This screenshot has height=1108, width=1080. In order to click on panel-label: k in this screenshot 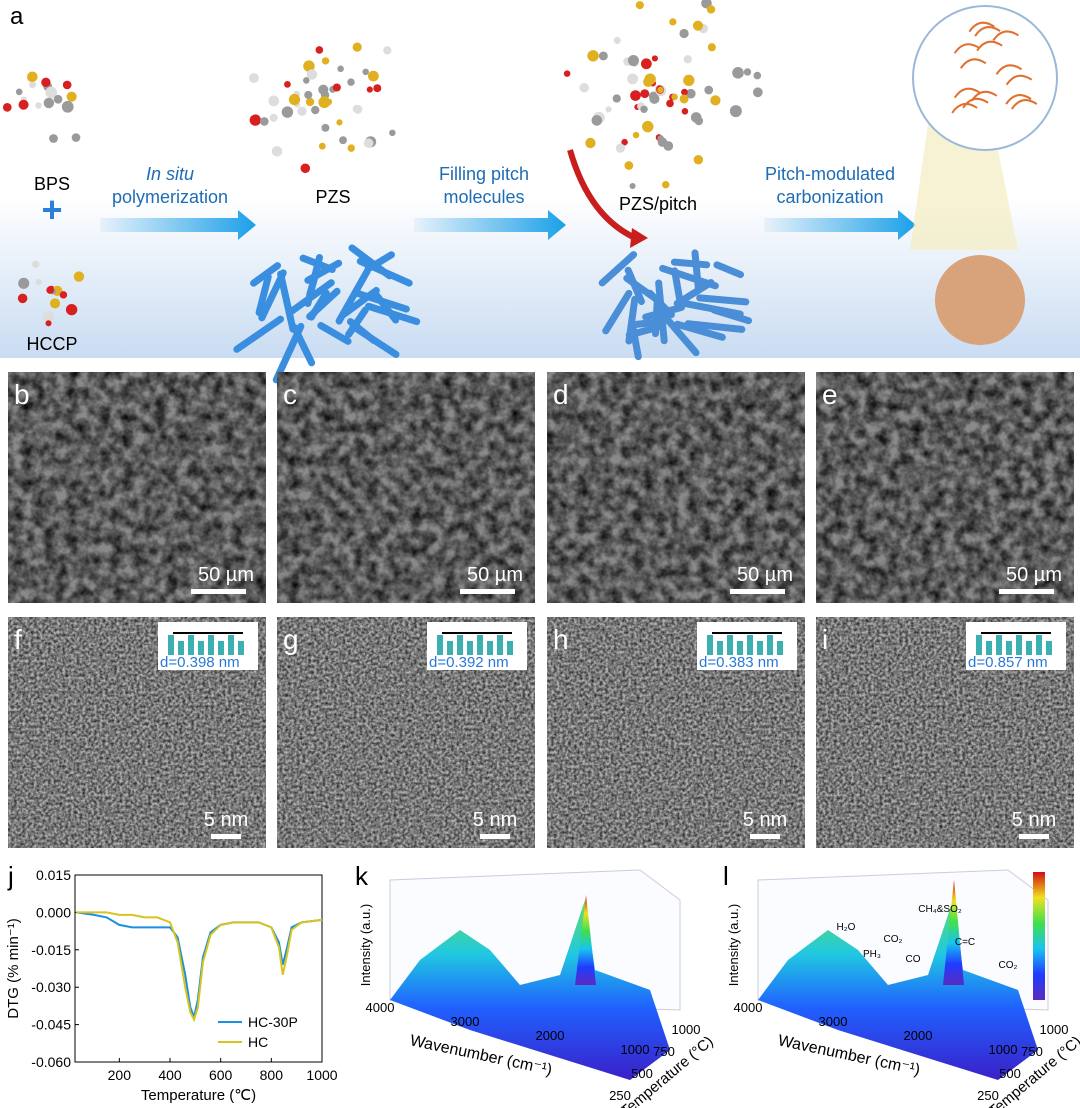, I will do `click(362, 876)`.